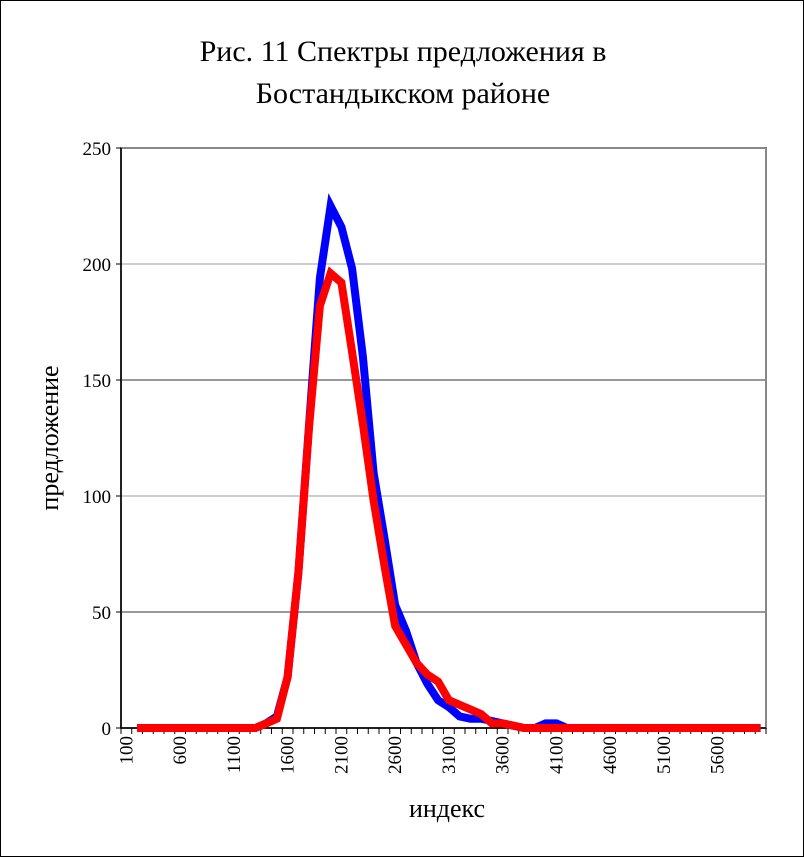 The height and width of the screenshot is (857, 804). Describe the element at coordinates (97, 265) in the screenshot. I see `y-tick-label: 200` at that location.